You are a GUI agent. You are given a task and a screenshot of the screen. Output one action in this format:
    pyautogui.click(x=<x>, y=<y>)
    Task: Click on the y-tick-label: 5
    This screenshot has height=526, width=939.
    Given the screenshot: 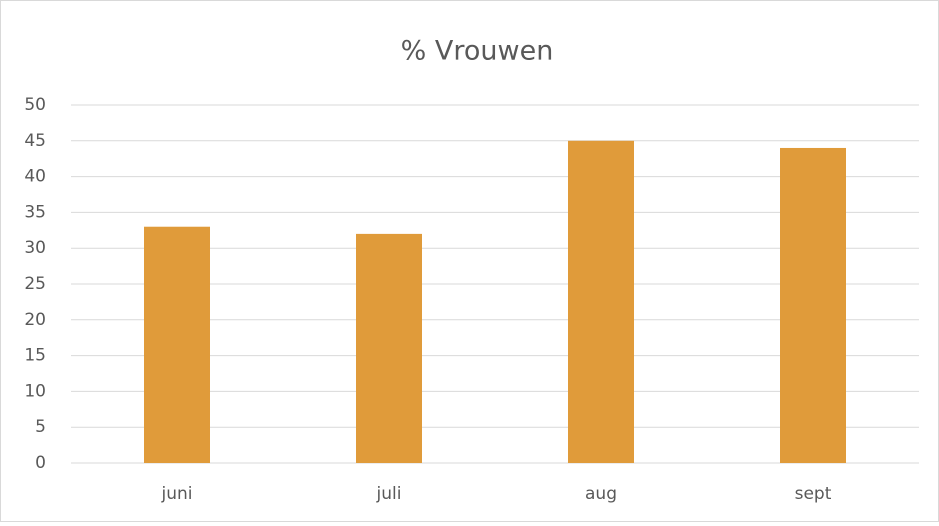 What is the action you would take?
    pyautogui.click(x=40, y=427)
    